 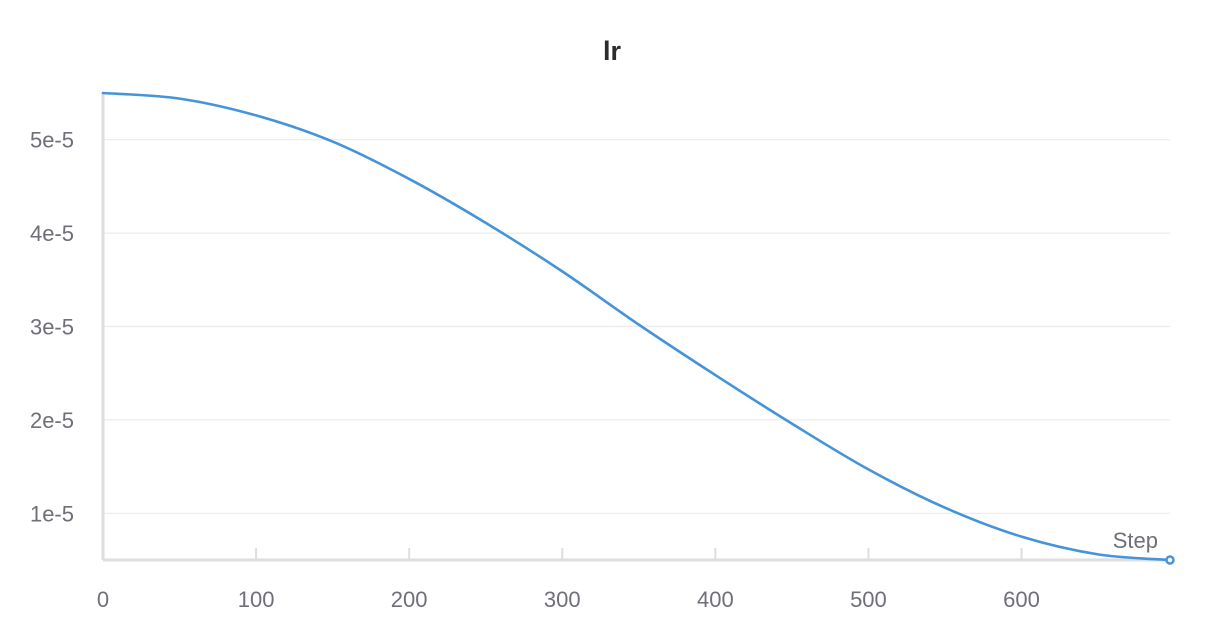 I want to click on y-tick-label-1: 2e-5, so click(x=52, y=420).